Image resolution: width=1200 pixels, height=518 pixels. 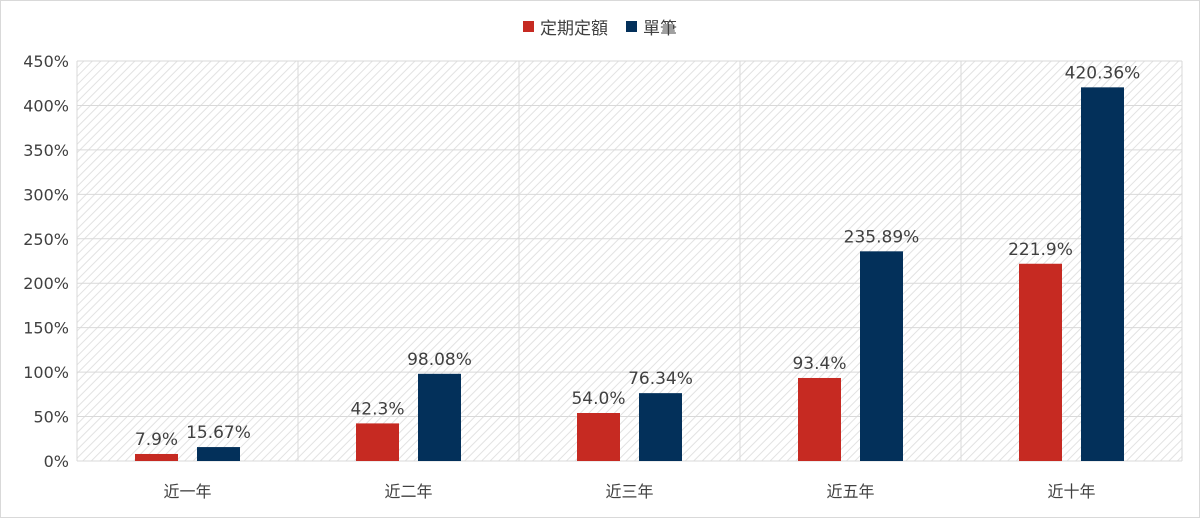 I want to click on y-tick-label: 50%, so click(x=51, y=417).